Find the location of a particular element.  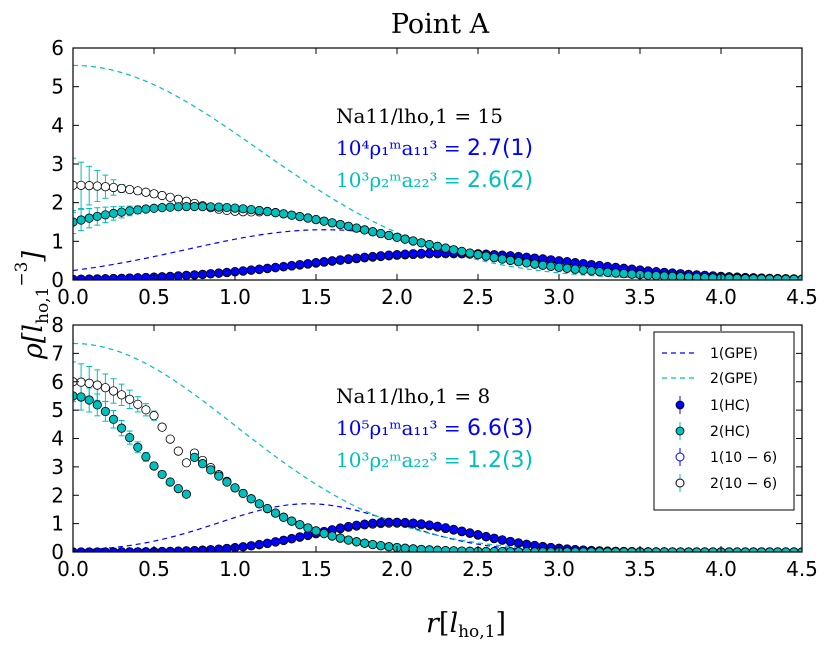

y-tick-label: 0 is located at coordinates (57, 280).